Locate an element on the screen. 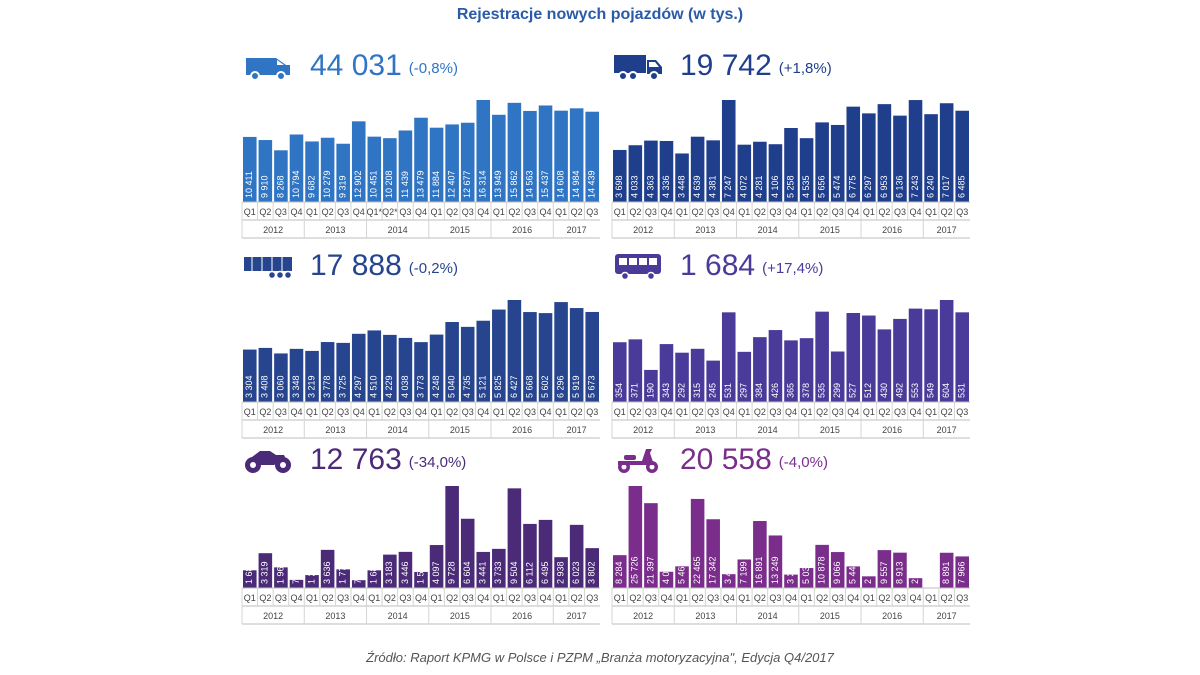 The image size is (1200, 675). bar-value-label: 3 380 is located at coordinates (790, 572).